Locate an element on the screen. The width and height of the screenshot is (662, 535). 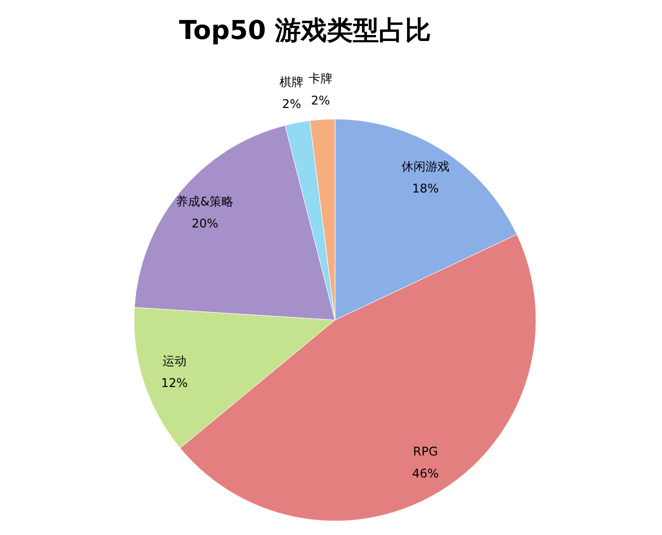
slice-label: 运动 is located at coordinates (174, 361).